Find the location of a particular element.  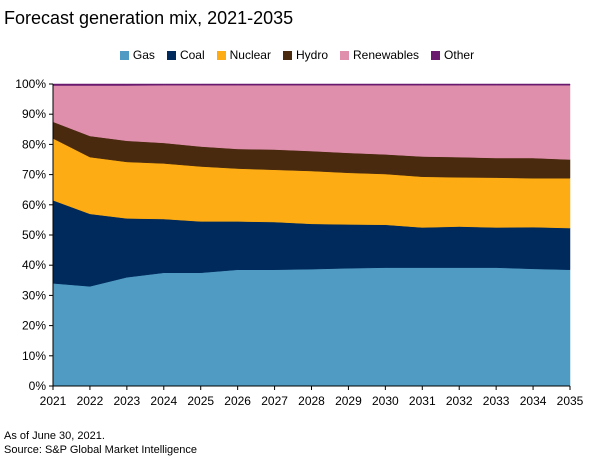

legend: Gas Coal Nuclear Hydro Renewables Other is located at coordinates (297, 55).